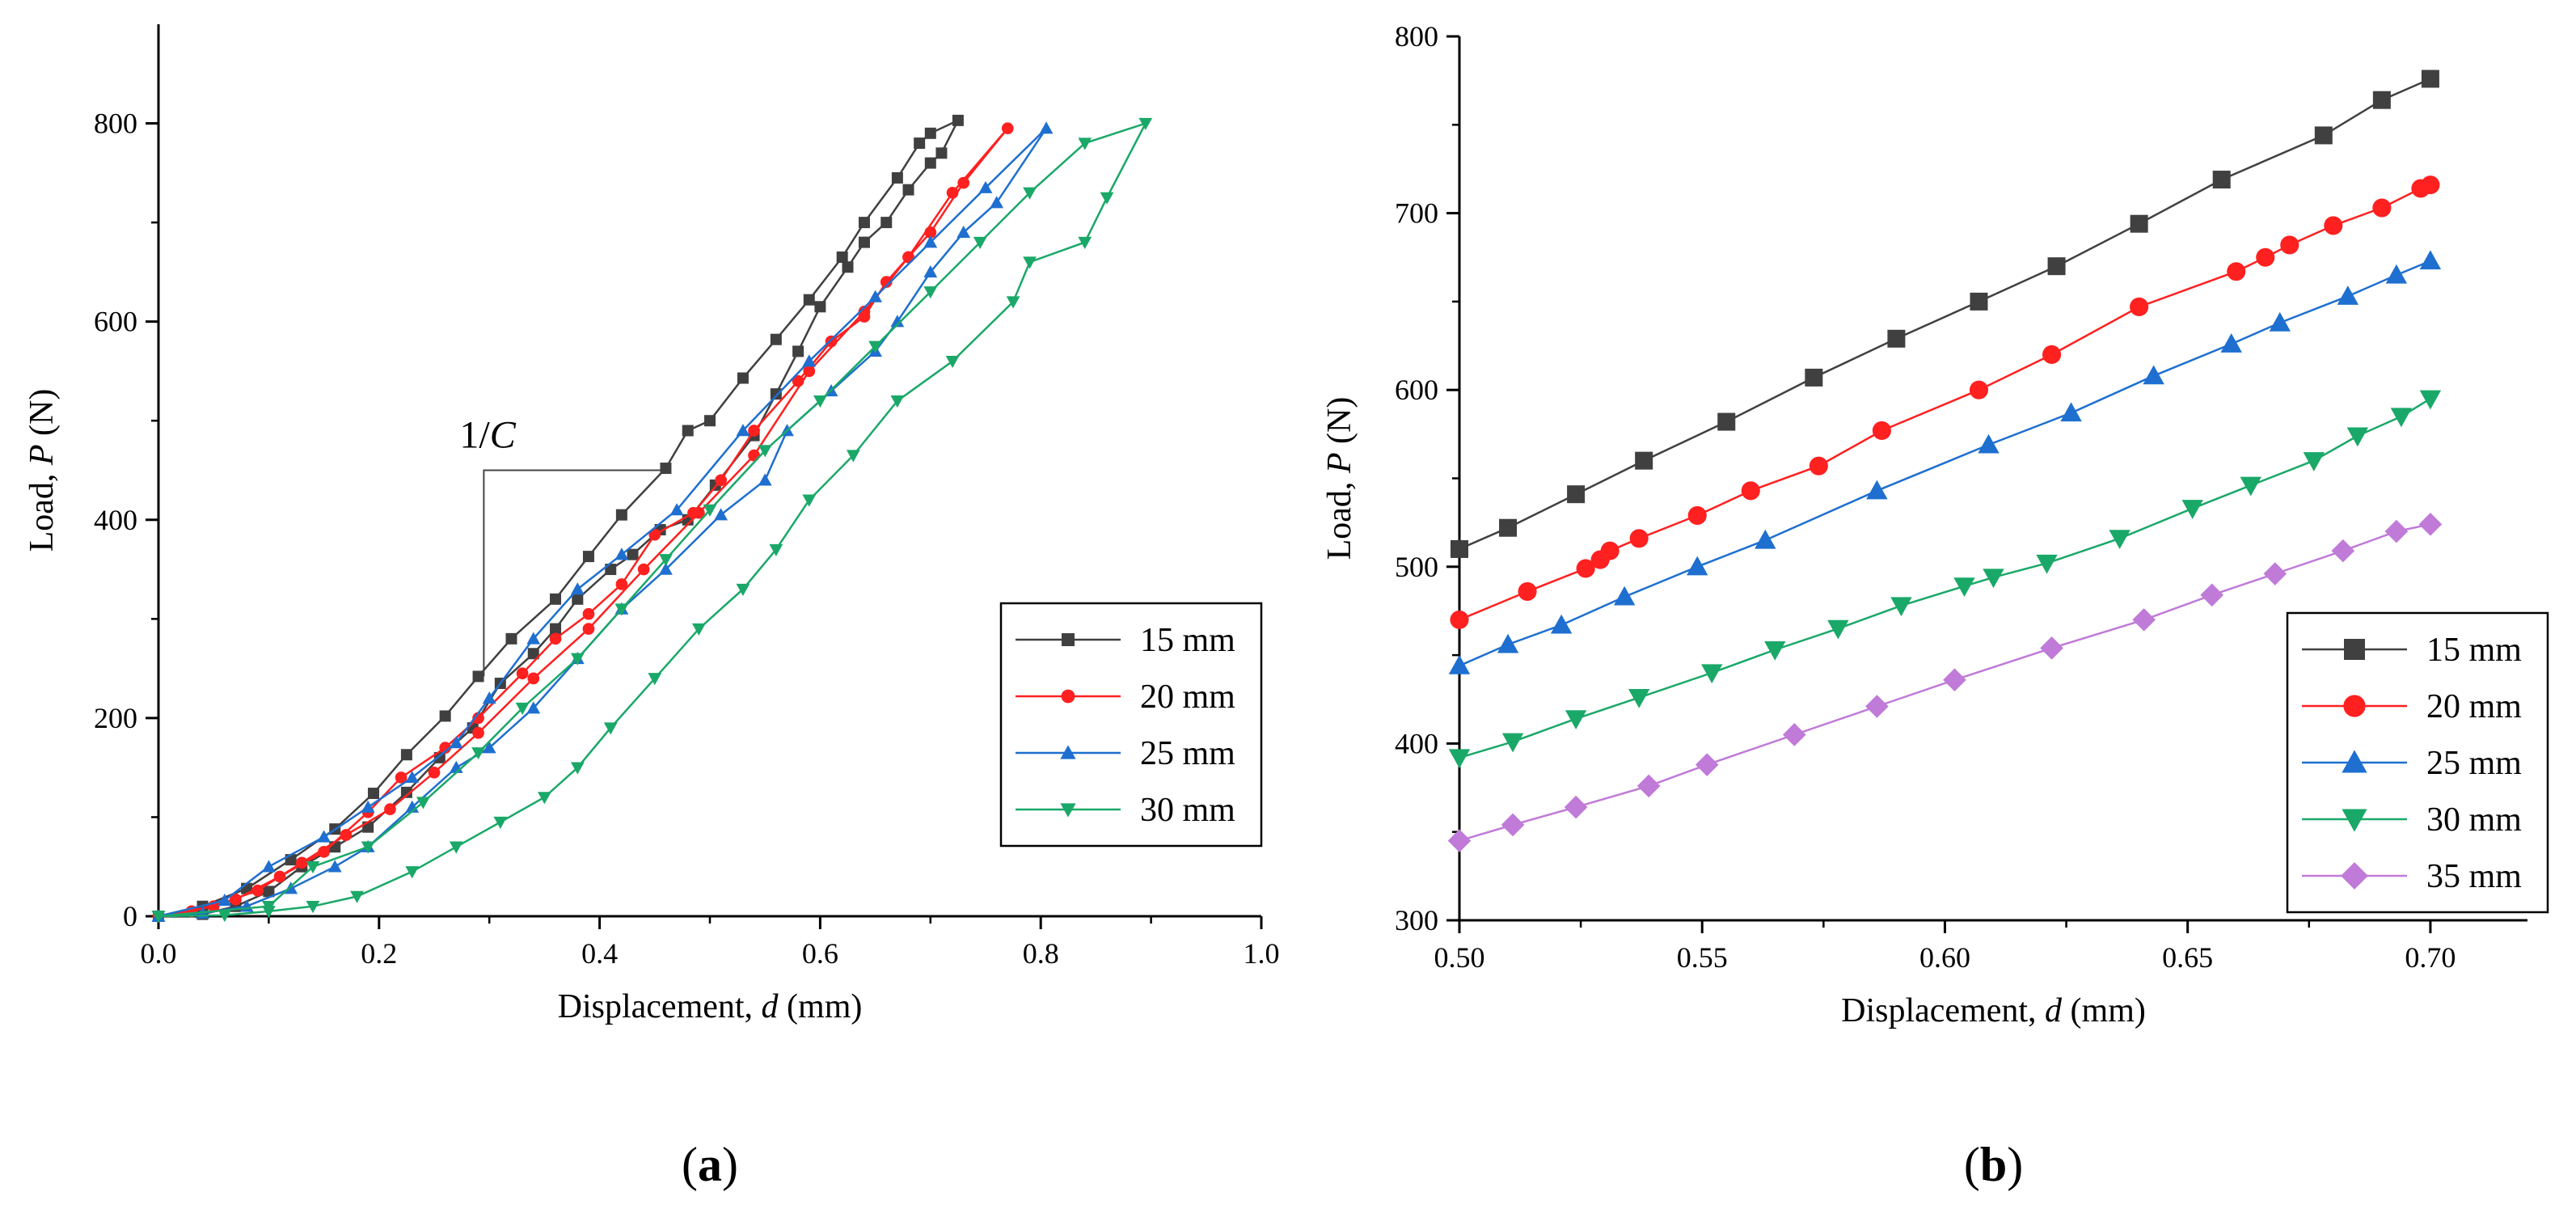 Image resolution: width=2576 pixels, height=1209 pixels. I want to click on panel-a-panel-label: (a), so click(710, 1164).